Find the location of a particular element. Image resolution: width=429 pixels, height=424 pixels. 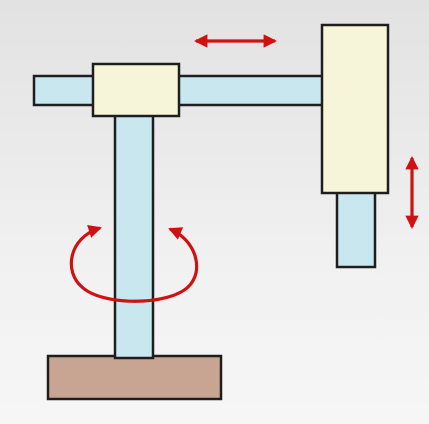

end-effector-housing is located at coordinates (355, 109).